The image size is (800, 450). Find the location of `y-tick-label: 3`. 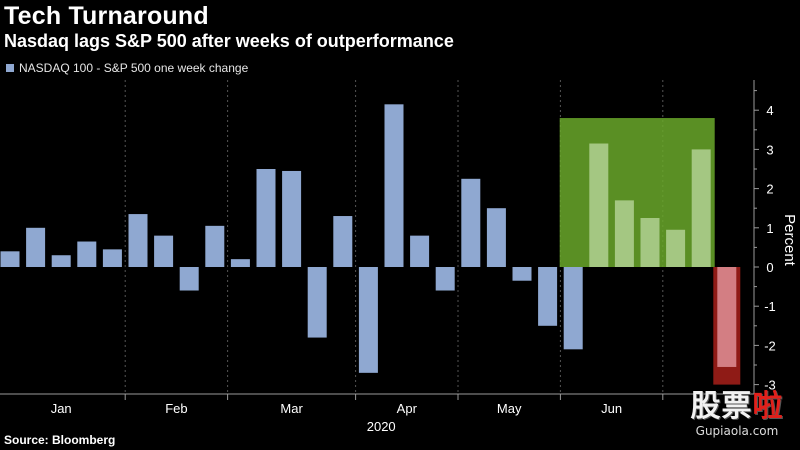

y-tick-label: 3 is located at coordinates (769, 149).